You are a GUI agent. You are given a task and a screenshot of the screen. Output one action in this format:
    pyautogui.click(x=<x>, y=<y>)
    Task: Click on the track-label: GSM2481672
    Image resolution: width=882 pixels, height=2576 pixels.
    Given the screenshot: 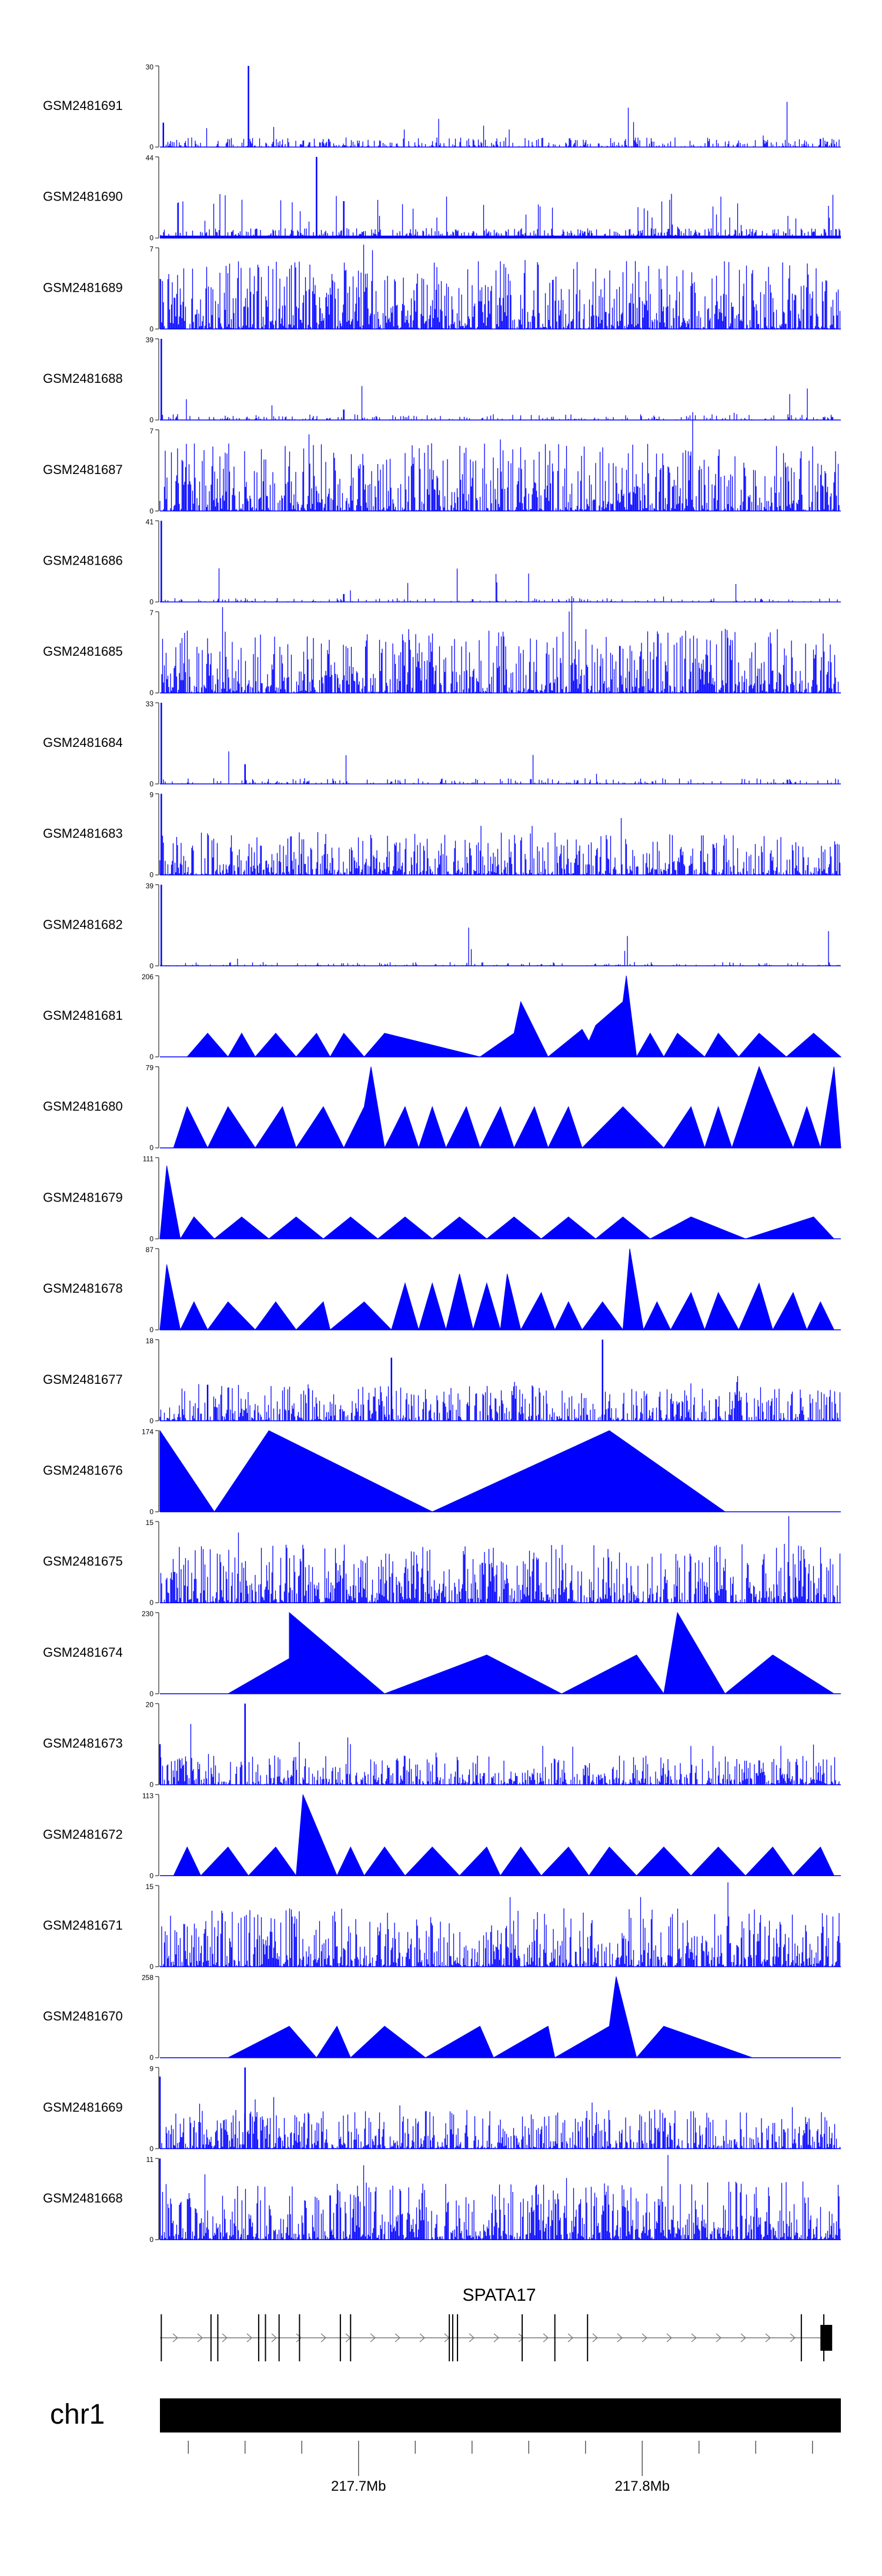 What is the action you would take?
    pyautogui.click(x=83, y=1834)
    